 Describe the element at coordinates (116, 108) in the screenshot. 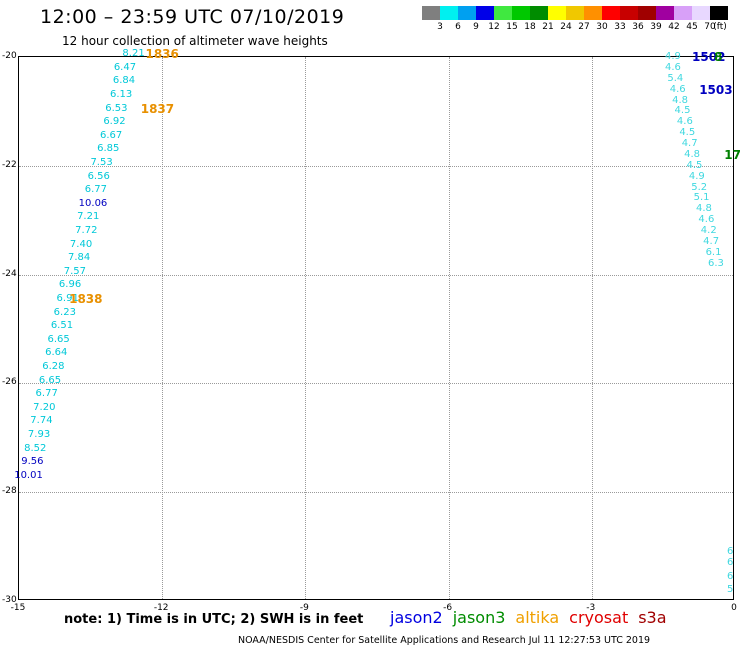

I see `wave-height-value: 6.53` at that location.